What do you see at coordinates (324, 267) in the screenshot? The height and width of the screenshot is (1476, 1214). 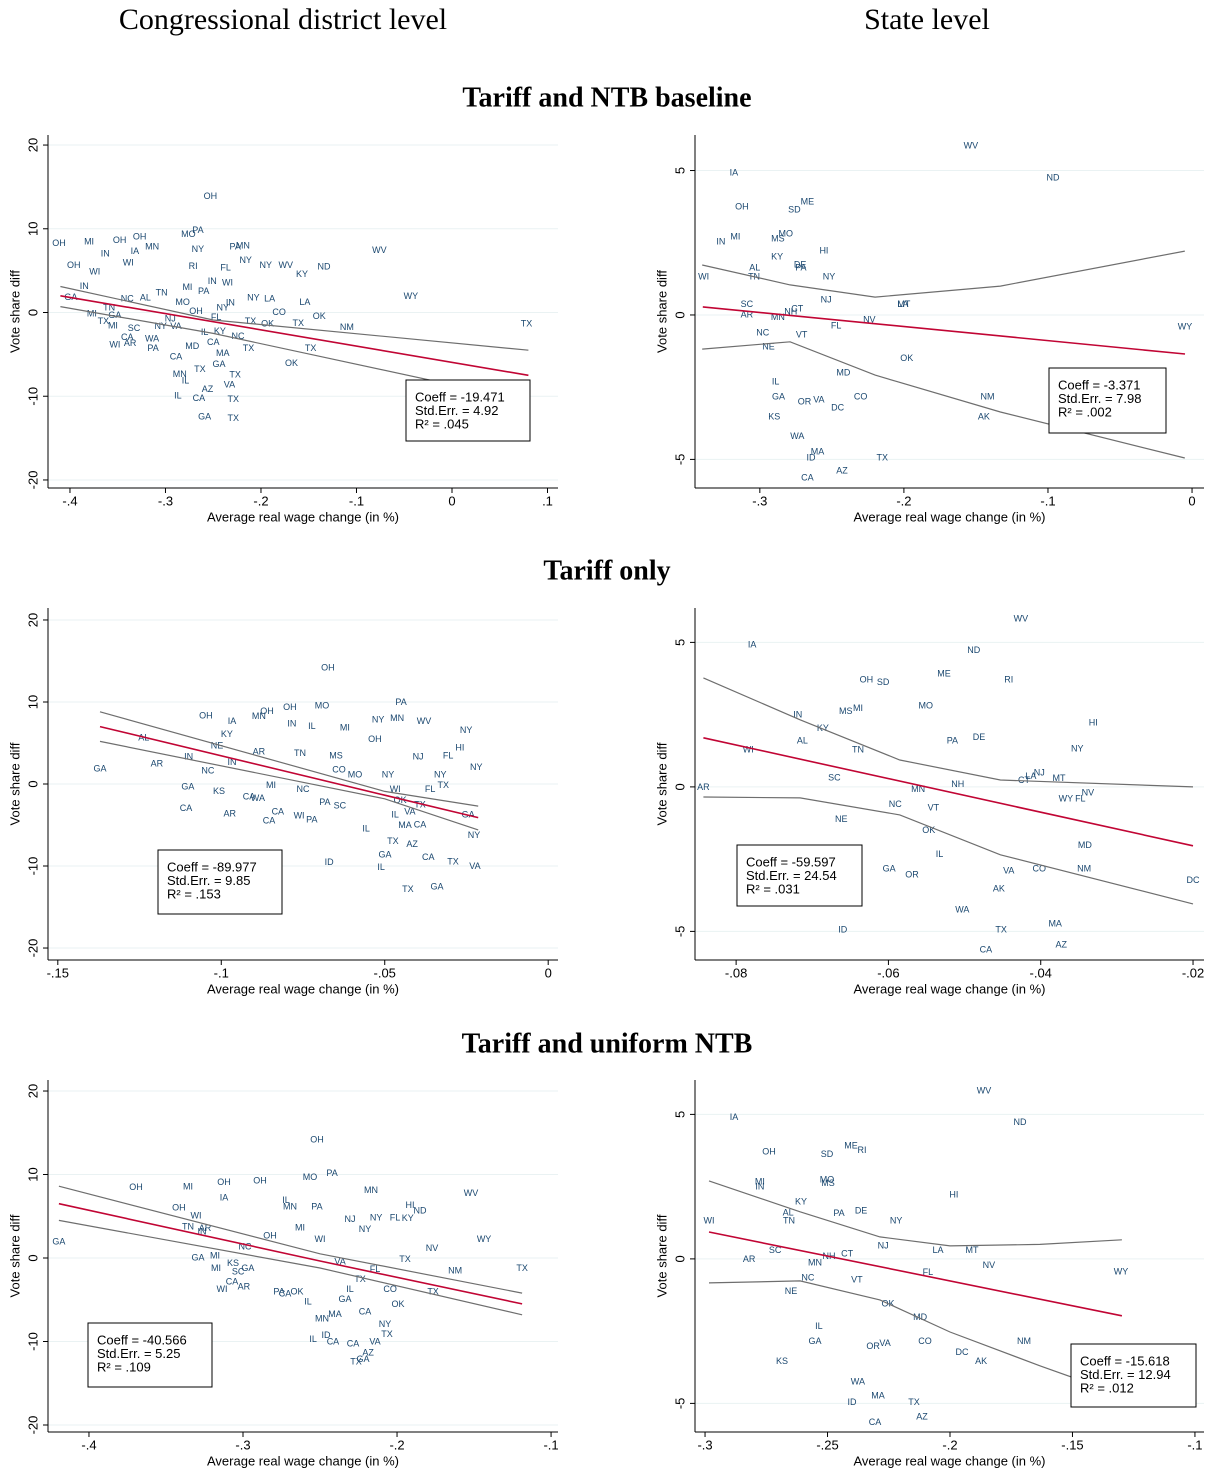 I see `point-label: ND` at bounding box center [324, 267].